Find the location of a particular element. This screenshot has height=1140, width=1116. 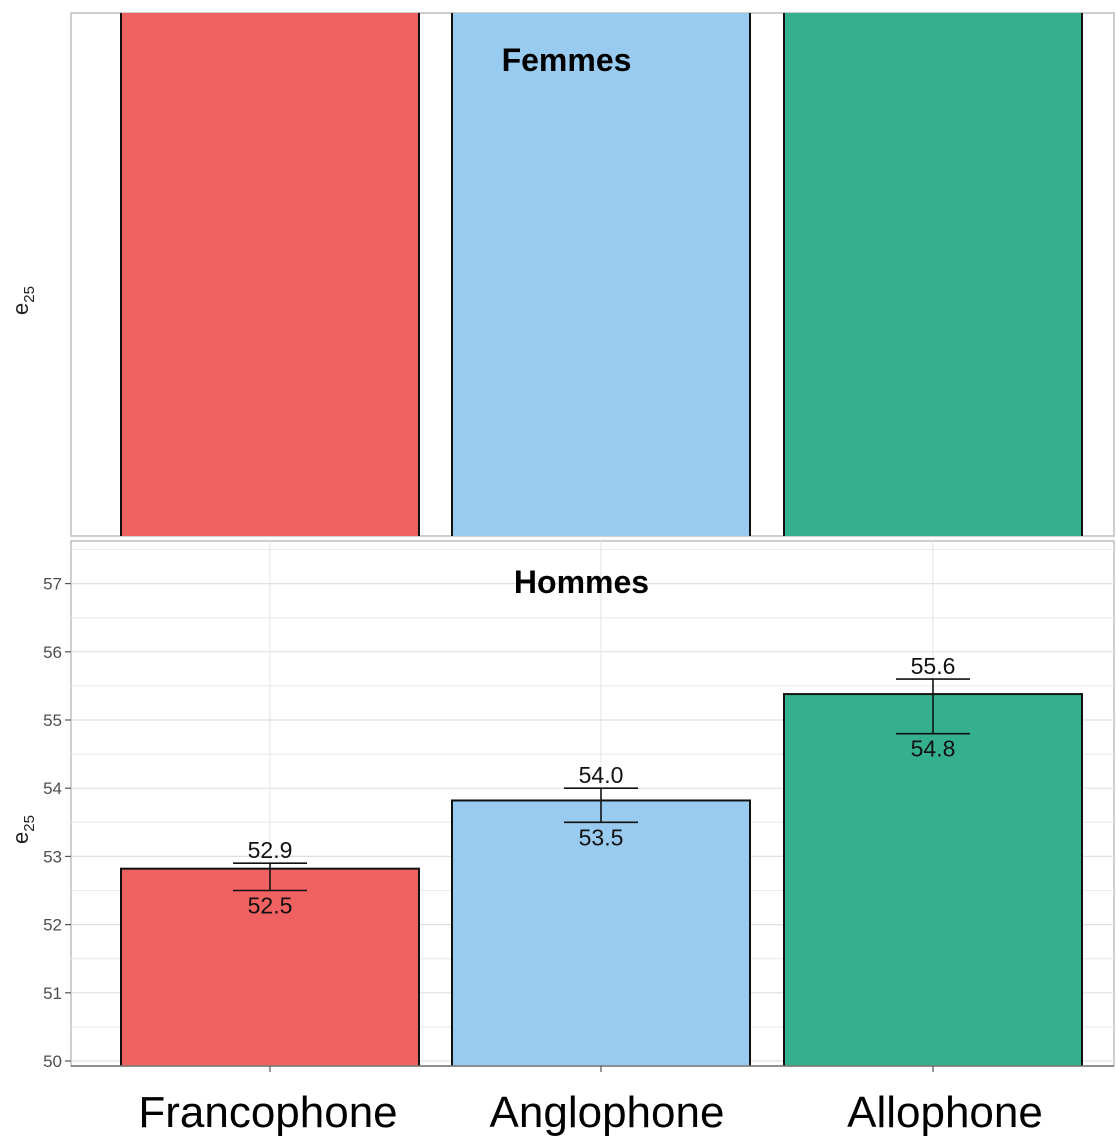

y-tick-label: 57 is located at coordinates (52, 584).